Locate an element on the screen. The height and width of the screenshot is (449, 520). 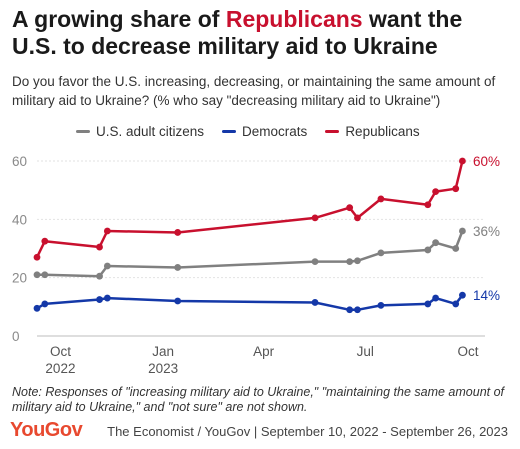
y-tick-label-60: 60 is located at coordinates (19, 161).